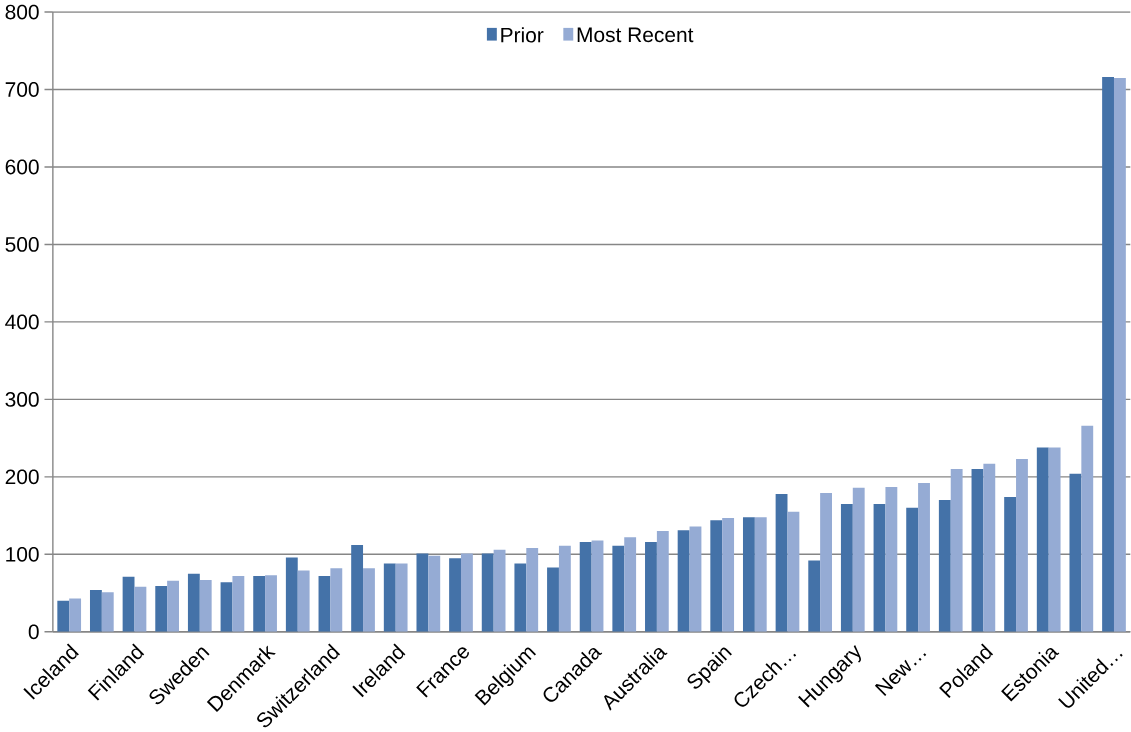  What do you see at coordinates (522, 35) in the screenshot?
I see `legend-label: Prior` at bounding box center [522, 35].